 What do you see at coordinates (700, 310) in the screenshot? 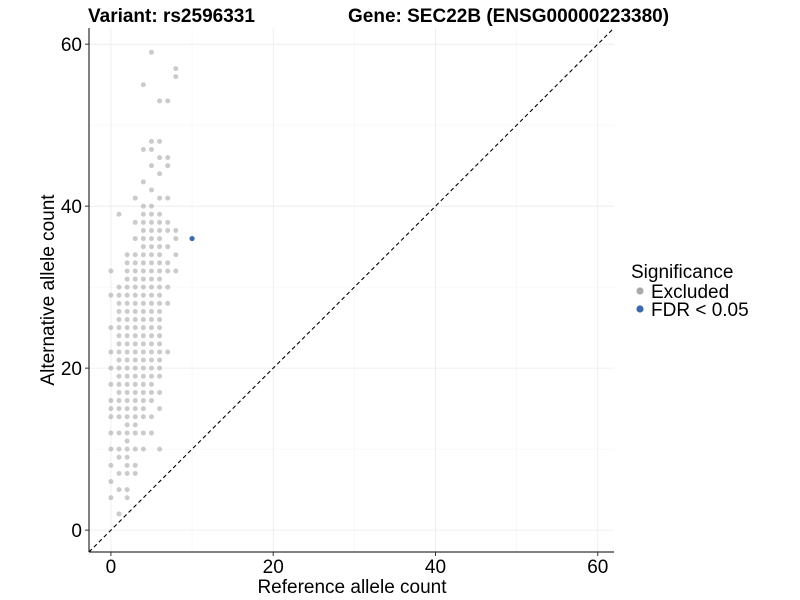
I see `legend-label-fdr: FDR < 0.05` at bounding box center [700, 310].